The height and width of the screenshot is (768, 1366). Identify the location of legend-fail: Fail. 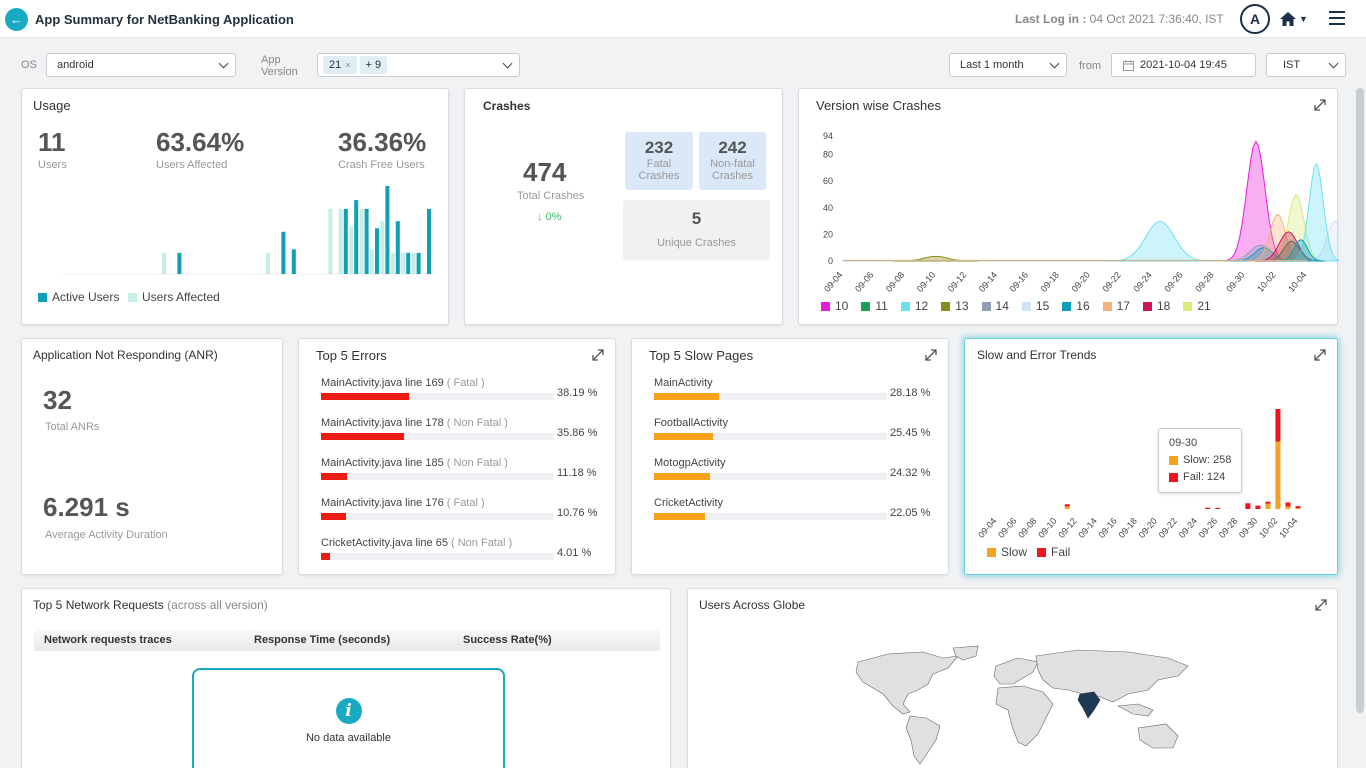
(1053, 552).